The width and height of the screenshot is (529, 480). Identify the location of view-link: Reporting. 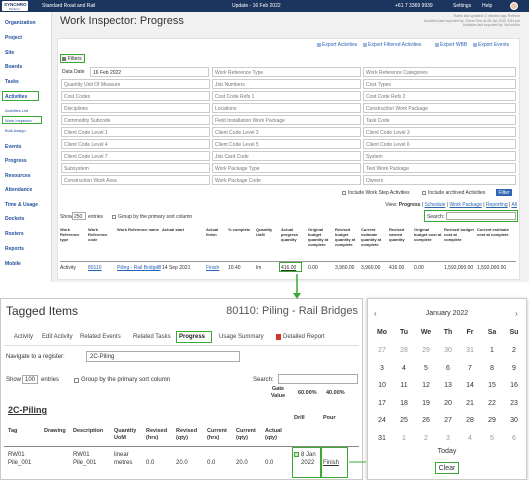
(496, 205).